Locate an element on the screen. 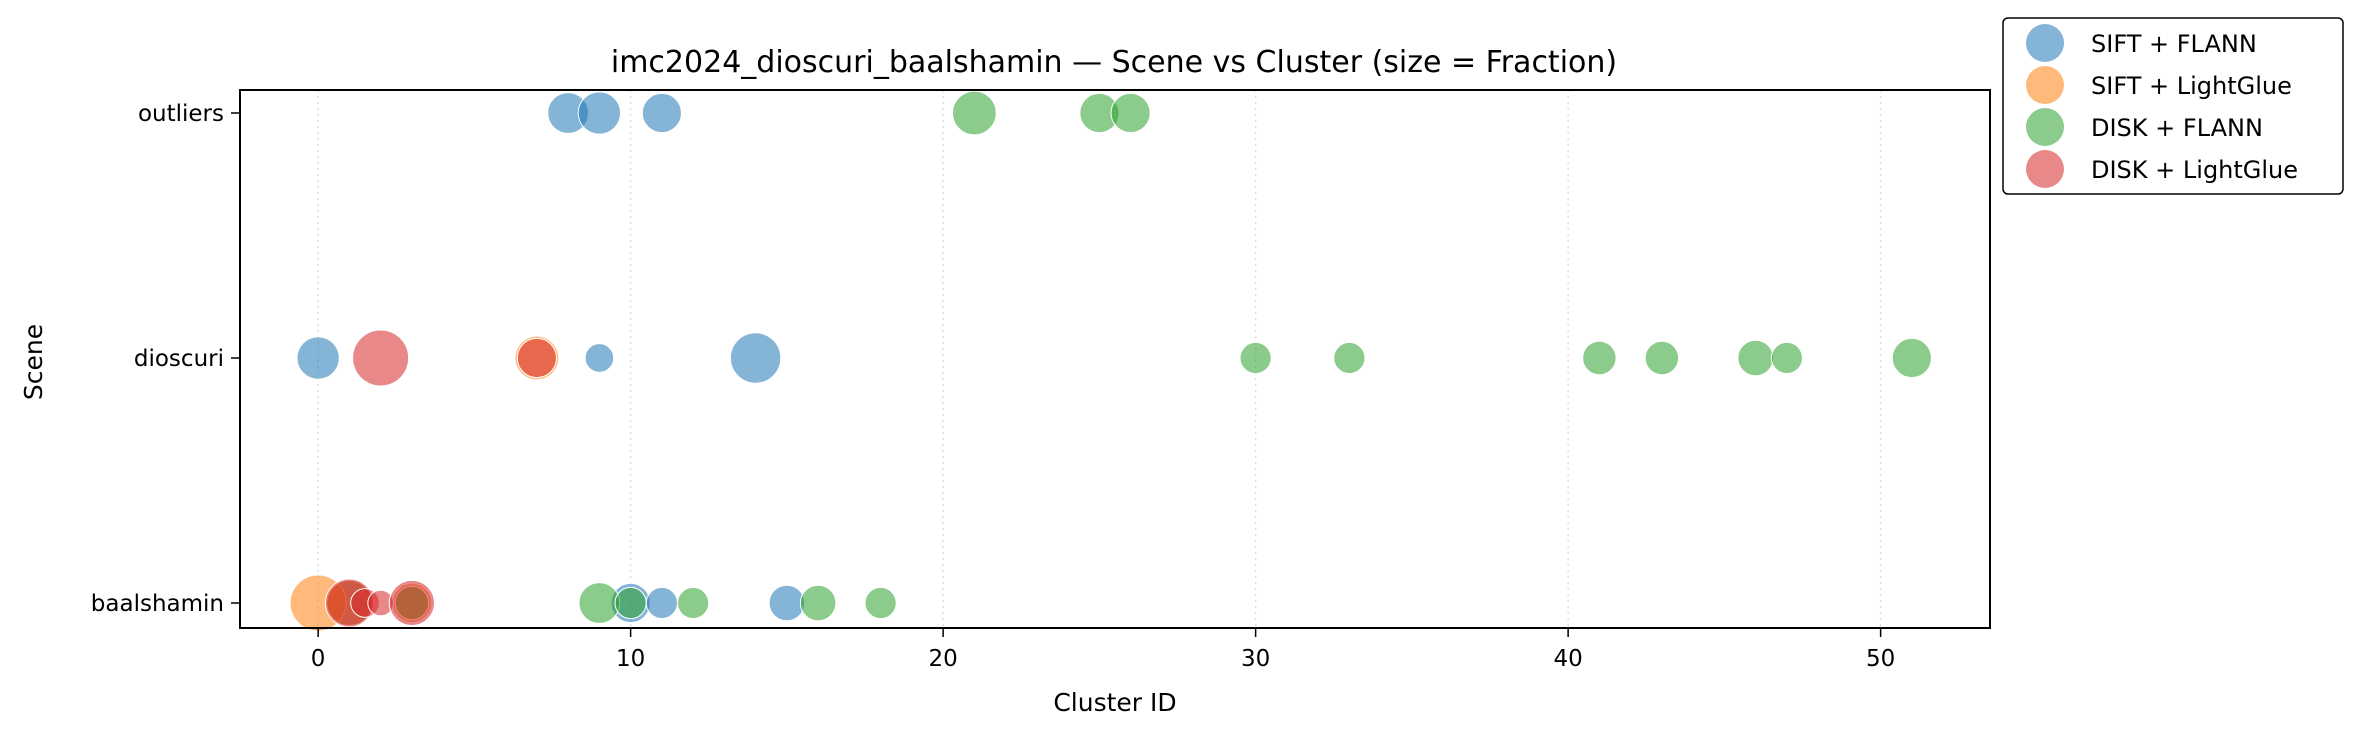  y-axis-label: Scene is located at coordinates (33, 362).